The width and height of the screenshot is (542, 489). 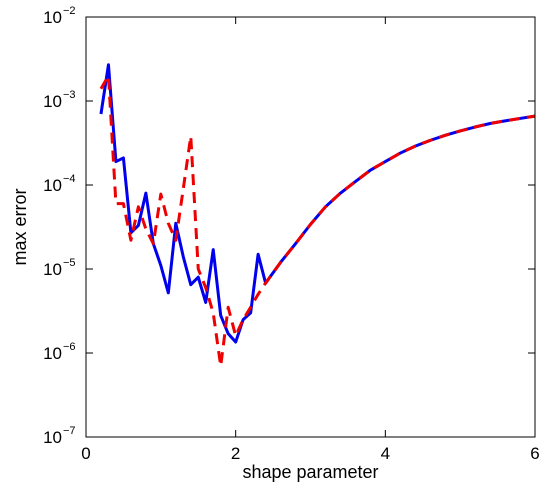 What do you see at coordinates (385, 453) in the screenshot?
I see `x-tick-label-2: 4` at bounding box center [385, 453].